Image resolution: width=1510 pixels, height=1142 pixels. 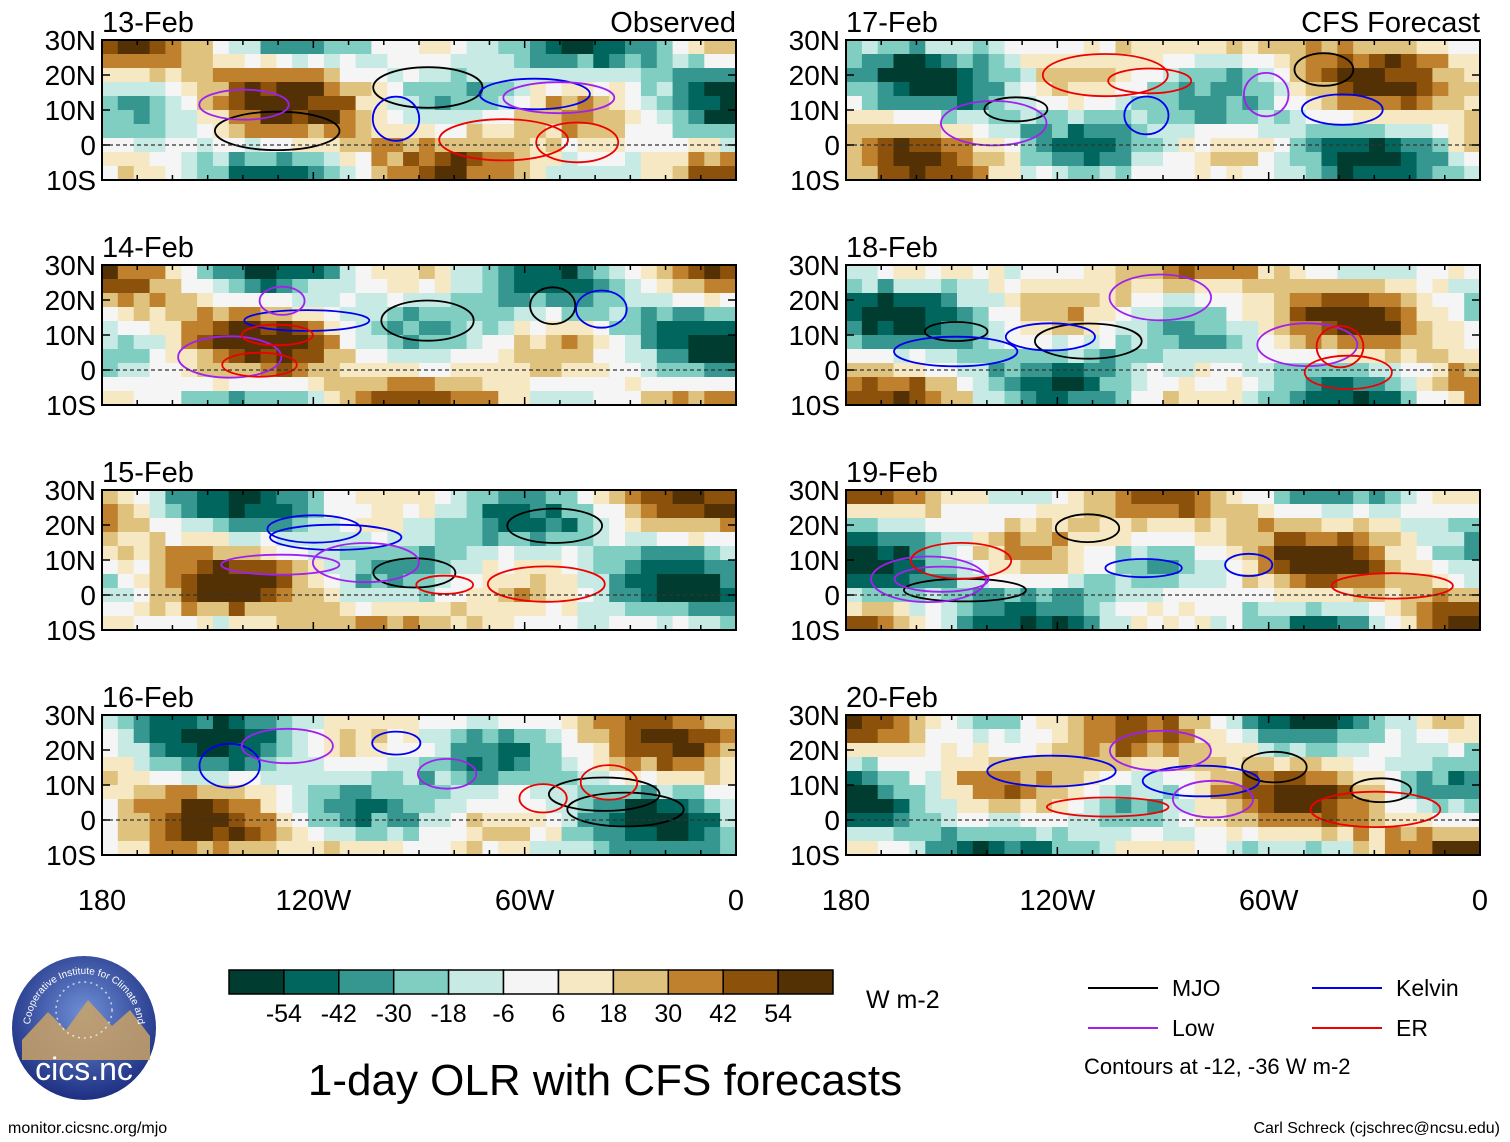 What do you see at coordinates (87, 1128) in the screenshot?
I see `footer-url: monitor.cicsnc.org/mjo` at bounding box center [87, 1128].